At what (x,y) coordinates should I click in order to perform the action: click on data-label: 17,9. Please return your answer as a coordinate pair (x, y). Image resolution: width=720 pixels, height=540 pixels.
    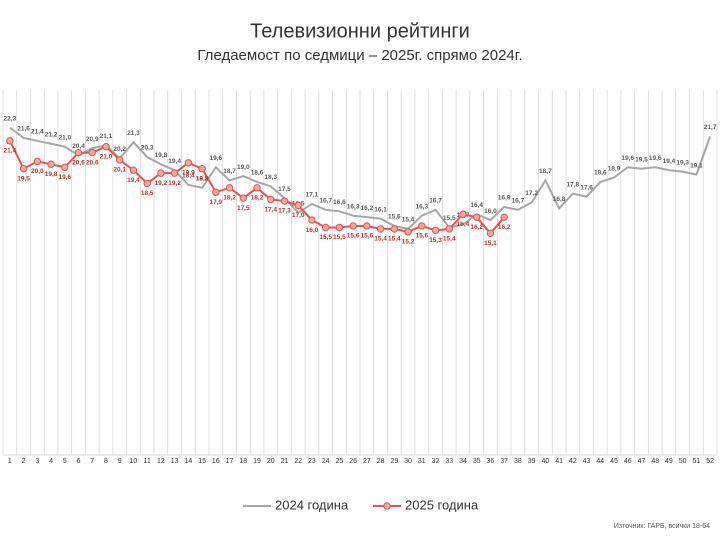
    Looking at the image, I should click on (215, 202).